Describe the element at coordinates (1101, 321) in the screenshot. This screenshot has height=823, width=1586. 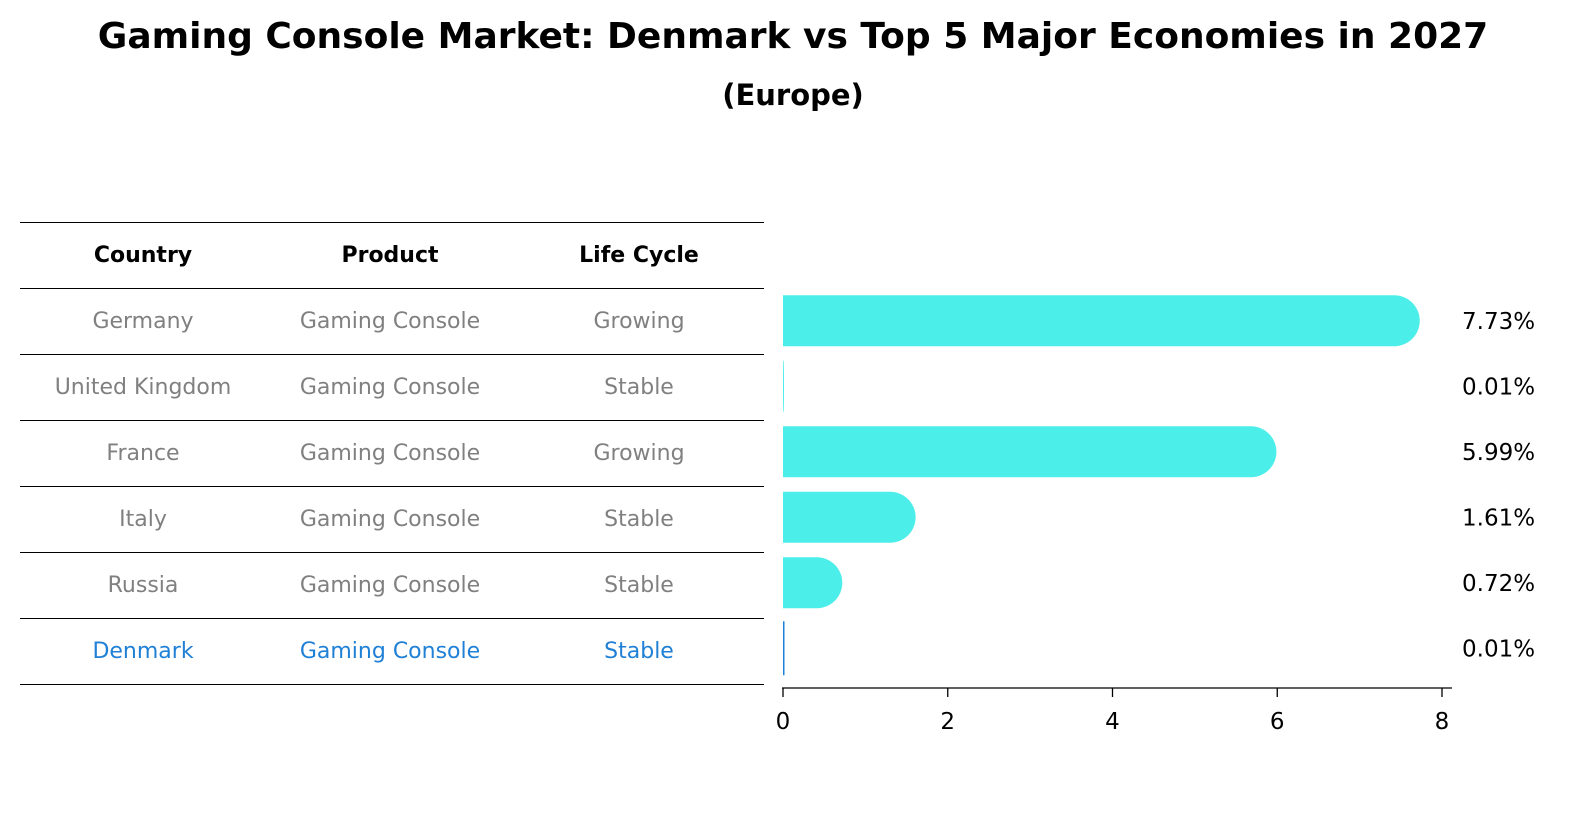
I see `bar-germany` at that location.